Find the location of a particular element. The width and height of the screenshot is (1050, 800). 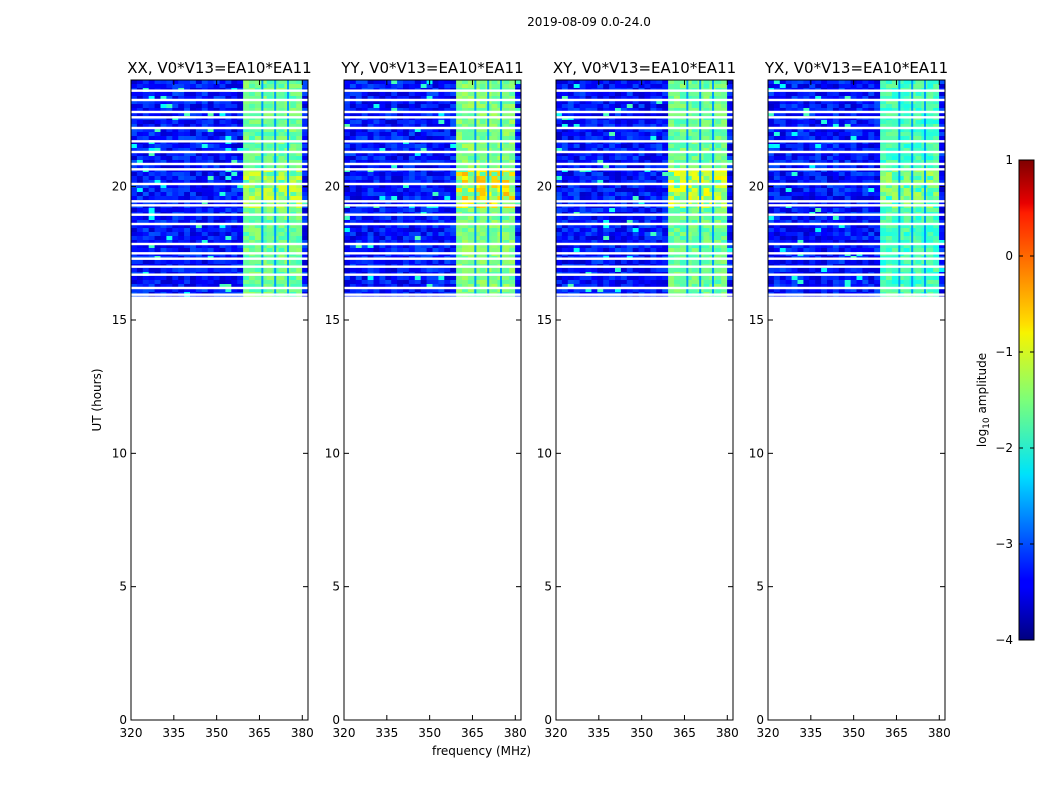

x-tick-label: 350 is located at coordinates (216, 733).